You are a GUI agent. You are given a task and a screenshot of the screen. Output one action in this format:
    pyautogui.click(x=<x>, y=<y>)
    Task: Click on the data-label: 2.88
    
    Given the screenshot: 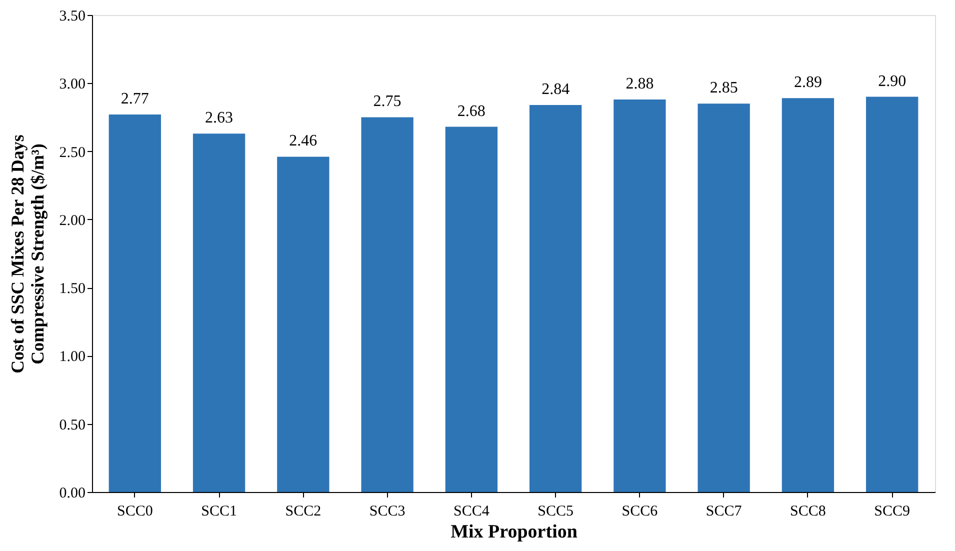 What is the action you would take?
    pyautogui.click(x=640, y=83)
    